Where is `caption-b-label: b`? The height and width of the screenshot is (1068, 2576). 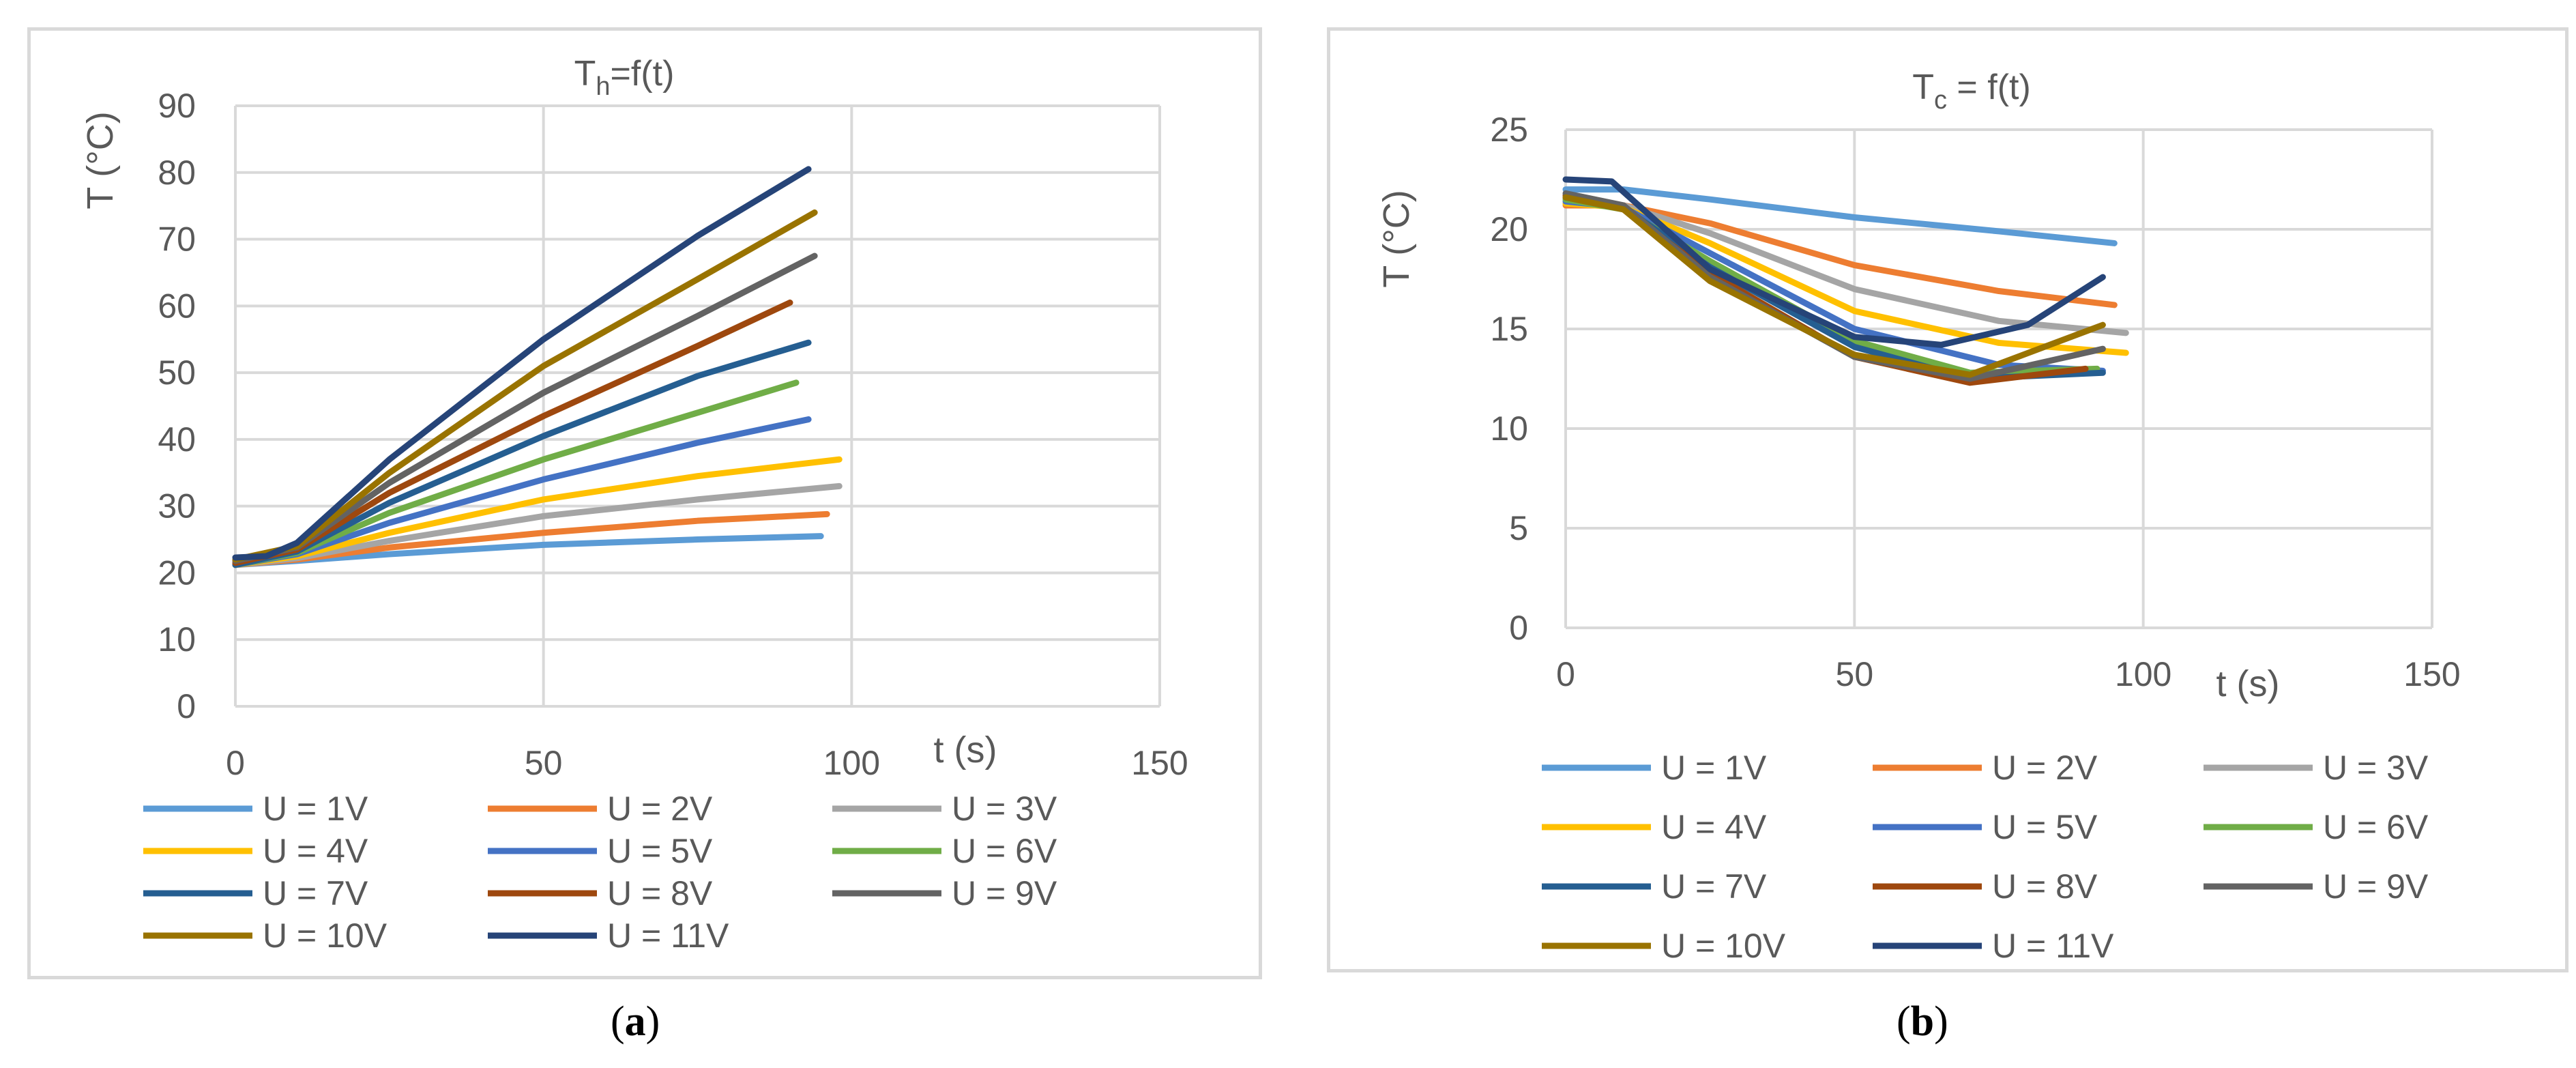 caption-b-label: b is located at coordinates (1923, 1021).